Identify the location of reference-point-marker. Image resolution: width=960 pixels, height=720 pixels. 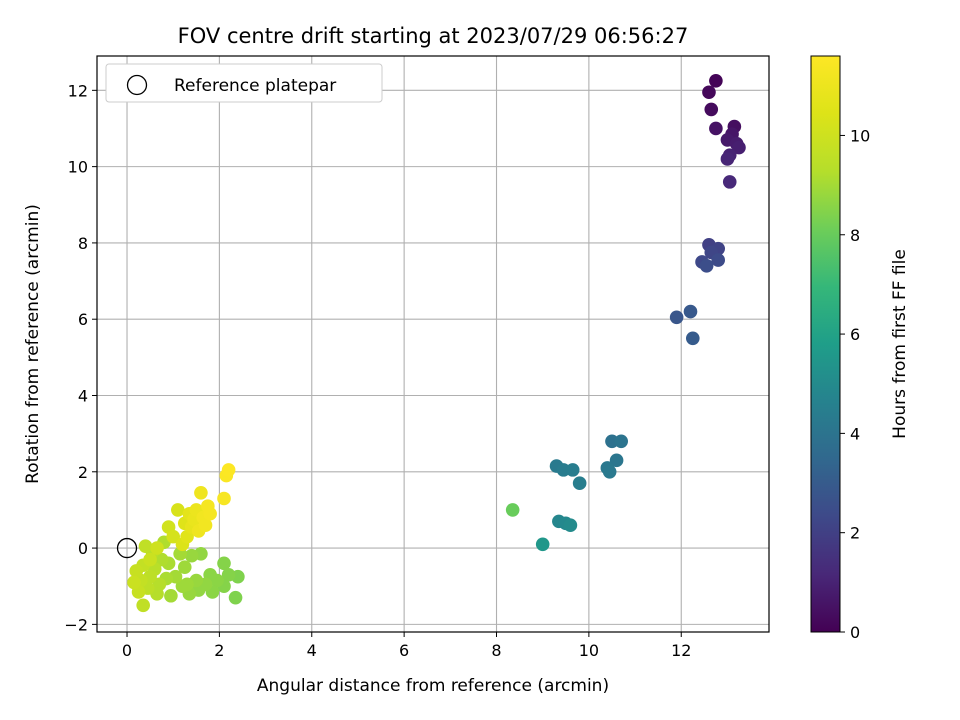
(127, 548).